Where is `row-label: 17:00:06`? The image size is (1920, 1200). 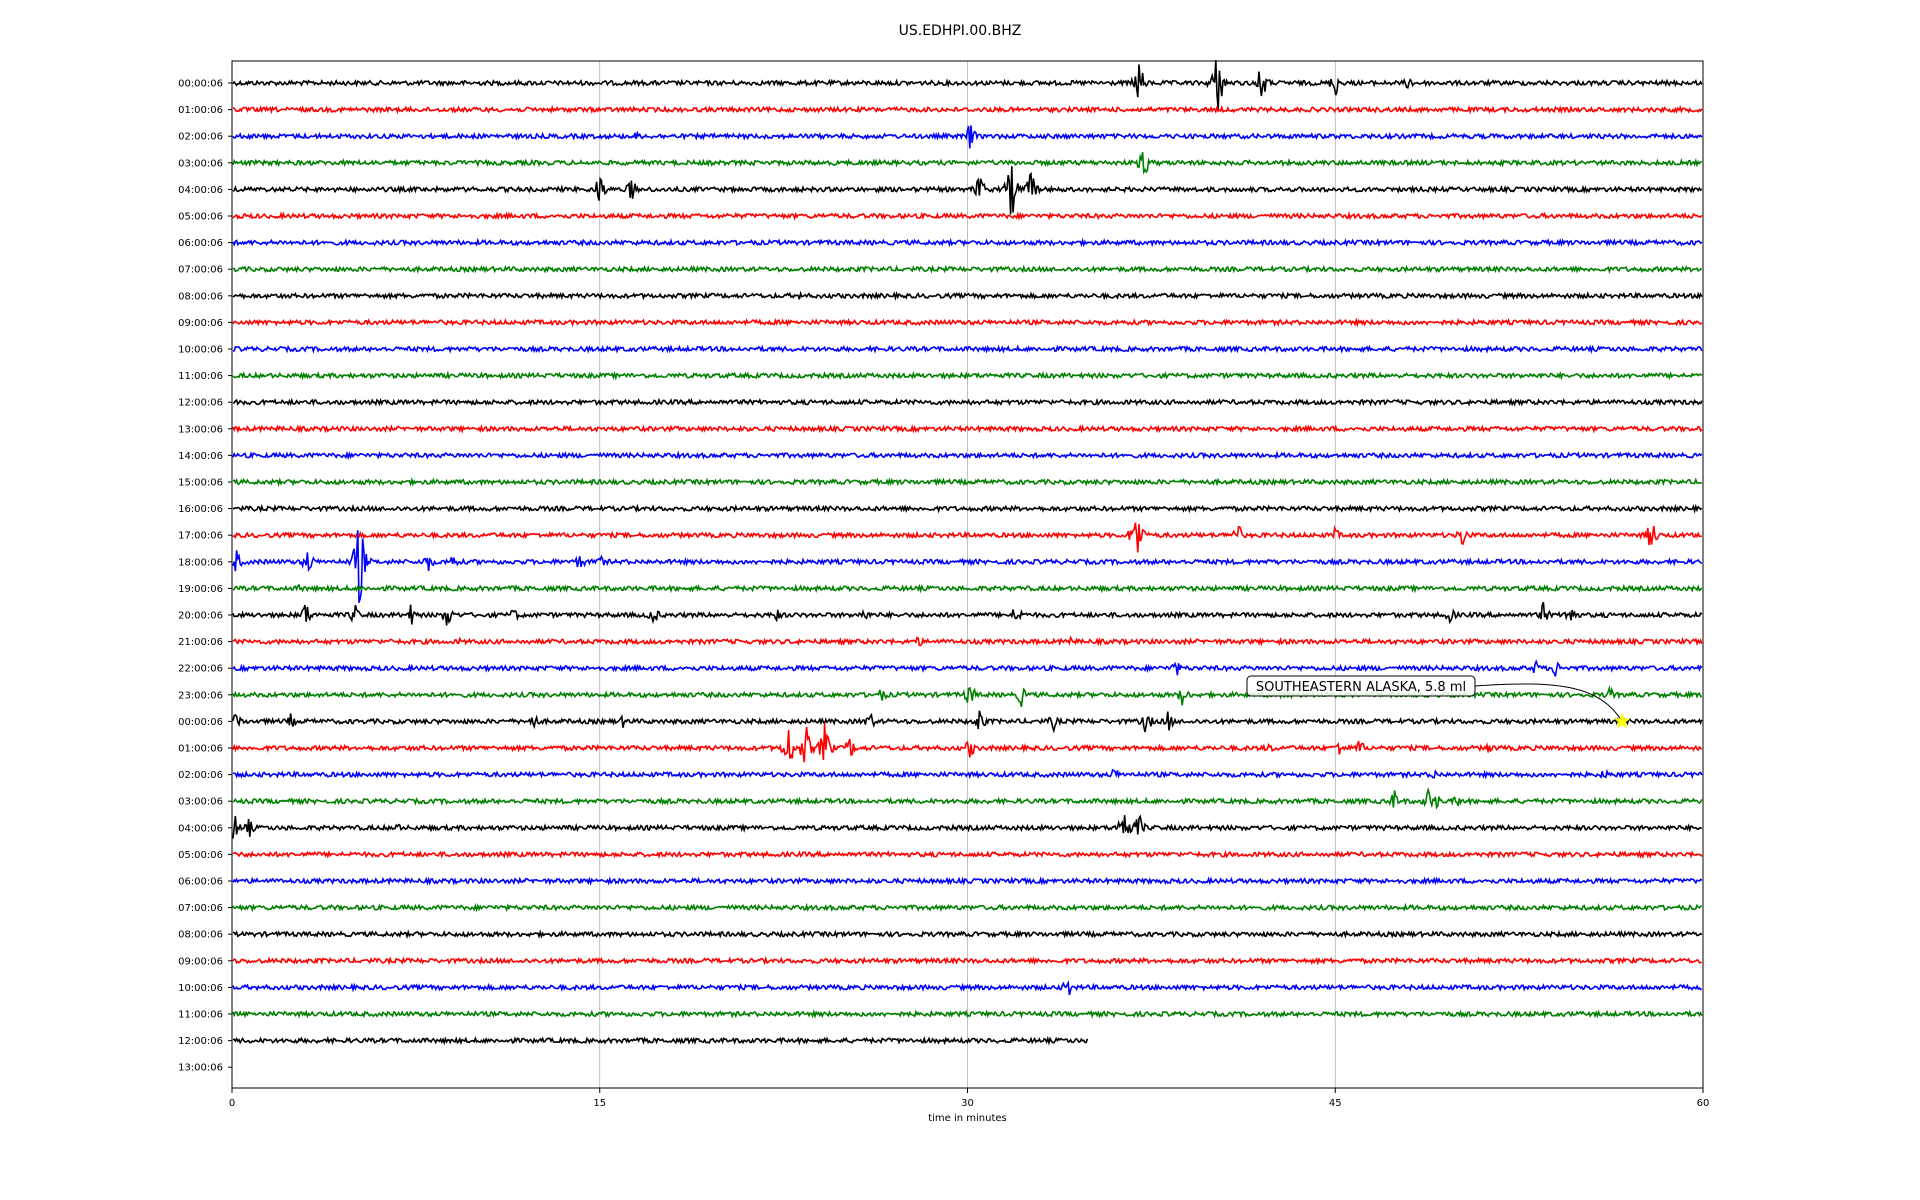 row-label: 17:00:06 is located at coordinates (200, 536).